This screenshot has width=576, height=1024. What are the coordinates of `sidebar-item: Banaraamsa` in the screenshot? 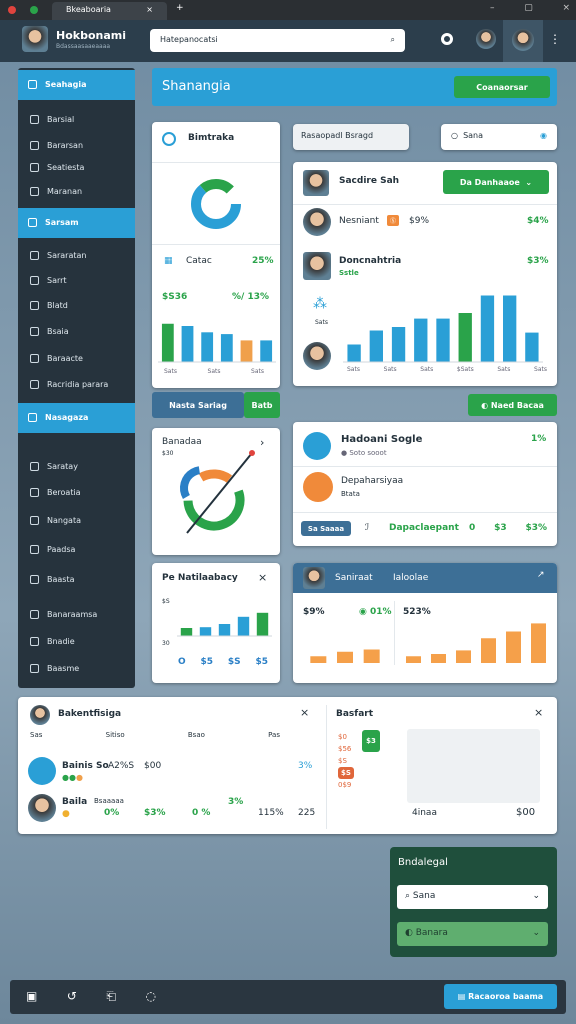 It's located at (63, 614).